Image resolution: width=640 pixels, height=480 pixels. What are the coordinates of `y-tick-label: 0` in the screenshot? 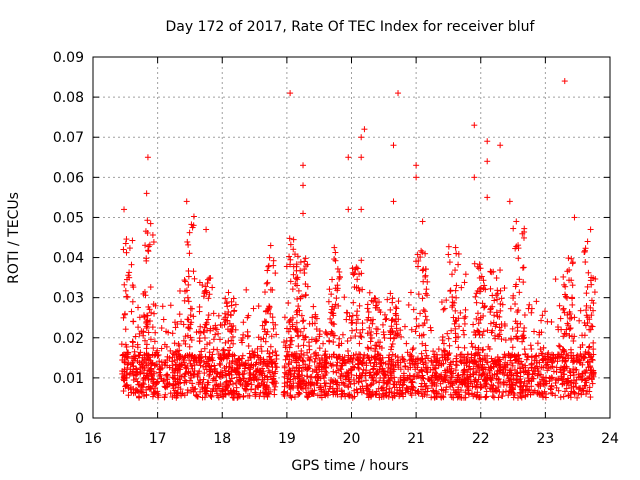 It's located at (79, 419).